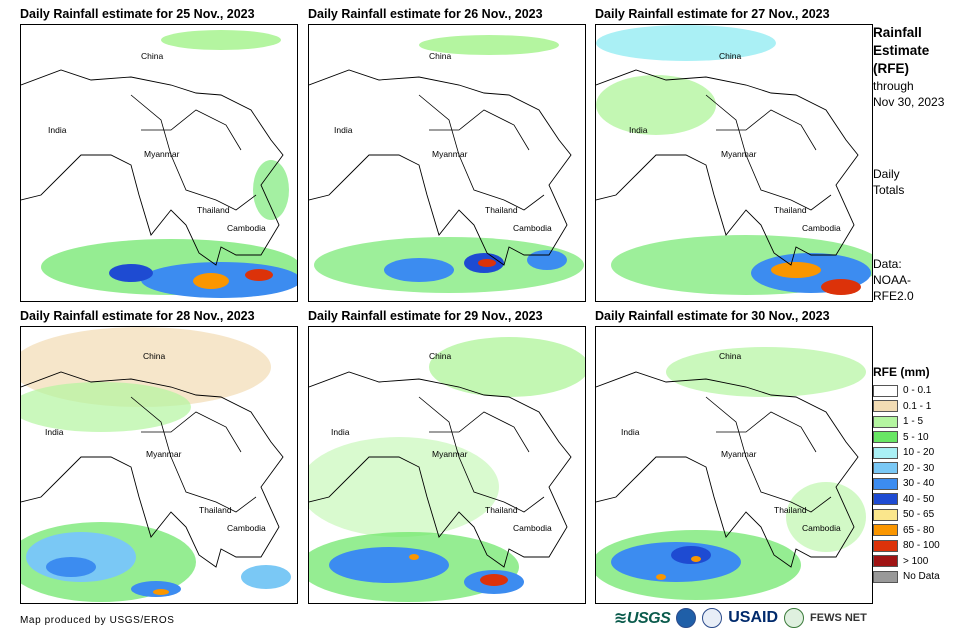 This screenshot has width=967, height=639. I want to click on usaid-logo: USAID, so click(753, 617).